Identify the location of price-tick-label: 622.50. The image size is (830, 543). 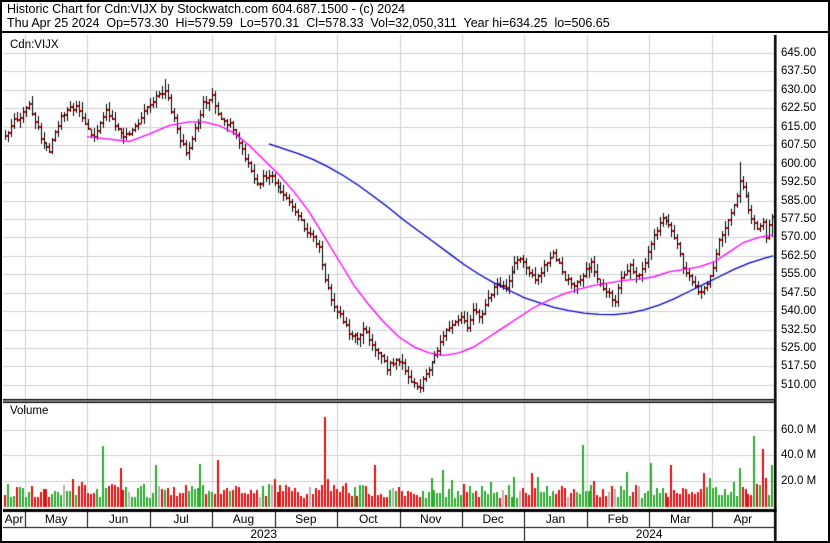
(799, 108).